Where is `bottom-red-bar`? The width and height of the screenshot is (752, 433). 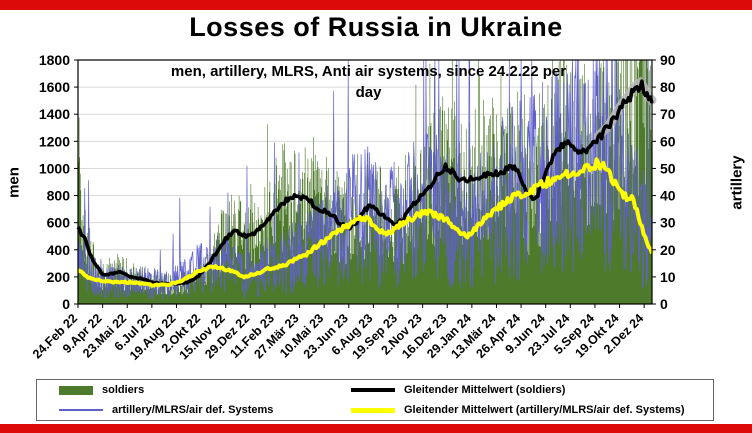 bottom-red-bar is located at coordinates (376, 428).